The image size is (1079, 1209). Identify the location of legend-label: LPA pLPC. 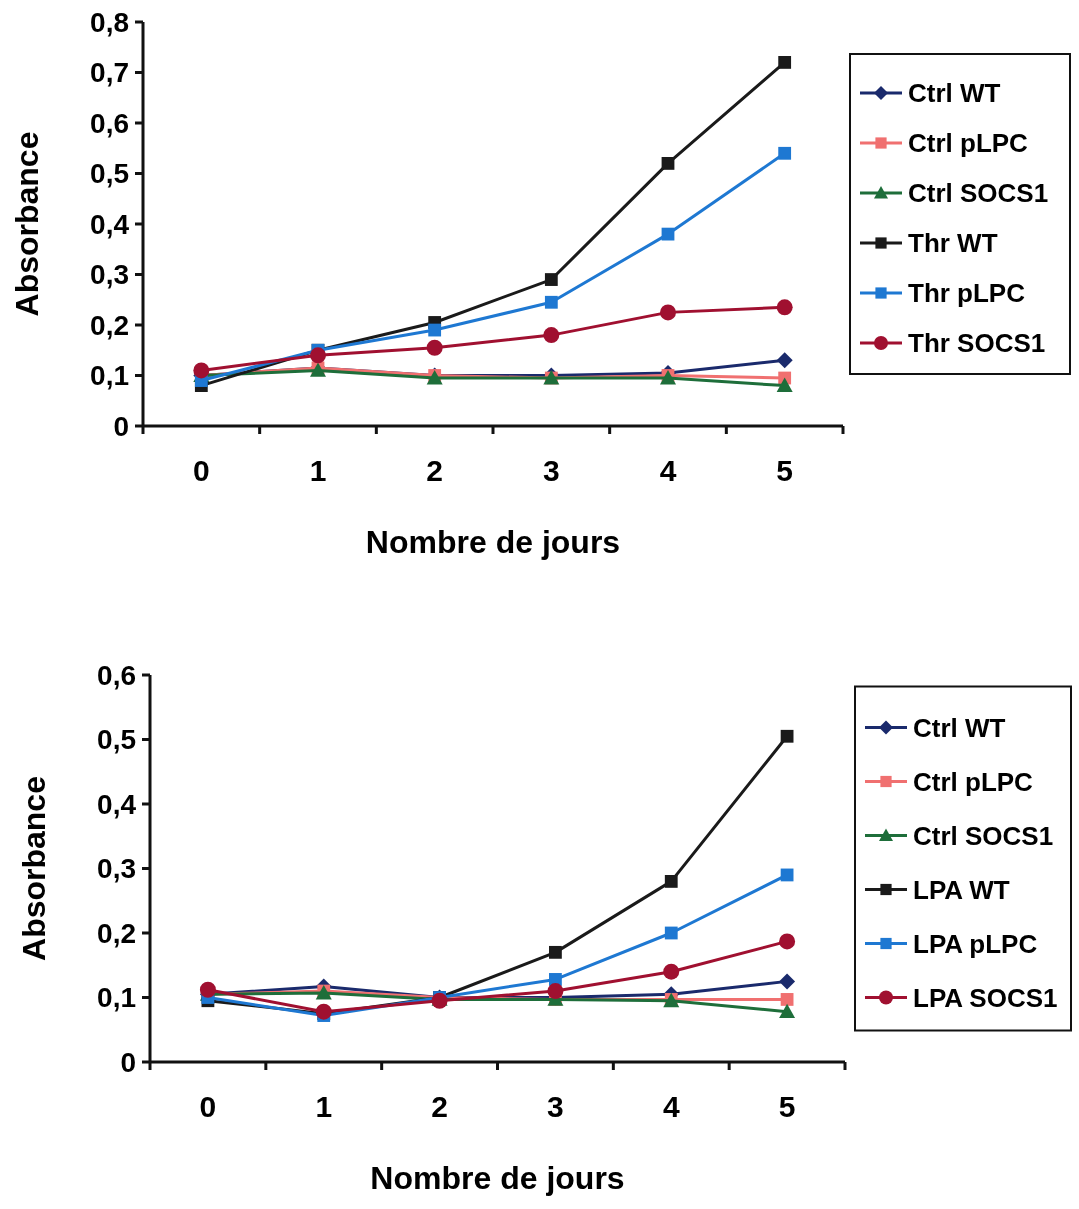
(975, 943).